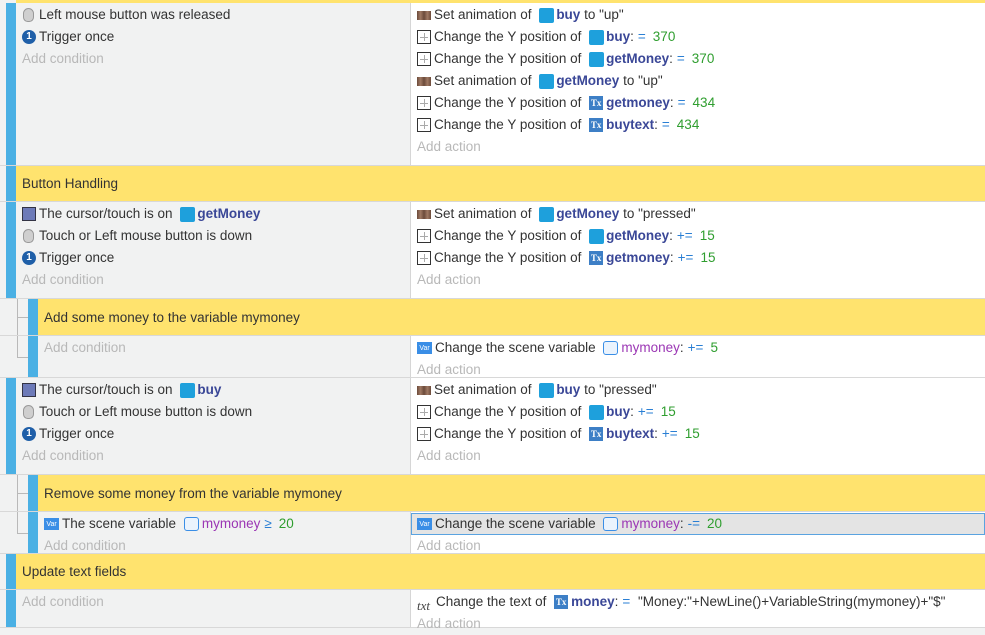 The width and height of the screenshot is (985, 635). Describe the element at coordinates (698, 15) in the screenshot. I see `action: Set animation of buy to "up"` at that location.